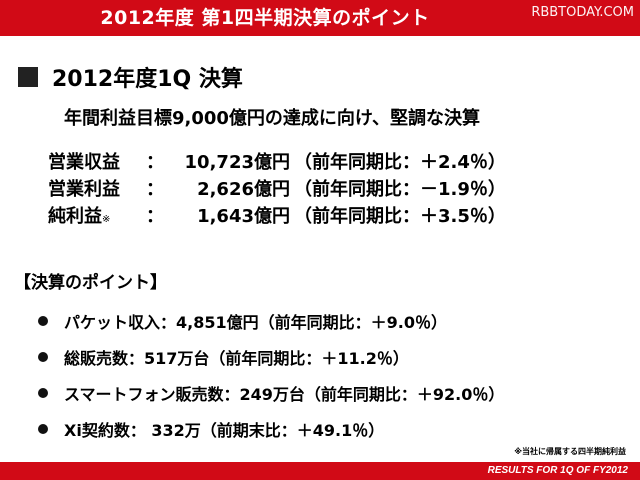  Describe the element at coordinates (84, 189) in the screenshot. I see `result-label: 営業利益` at that location.